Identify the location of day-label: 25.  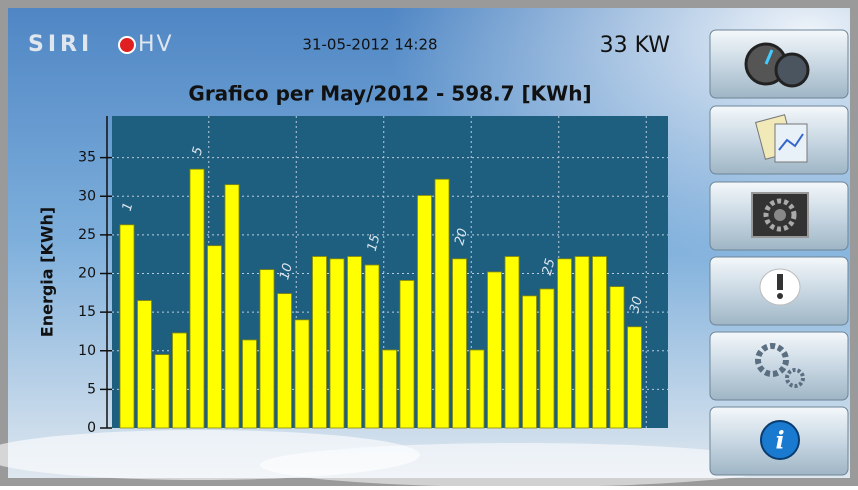
(549, 267).